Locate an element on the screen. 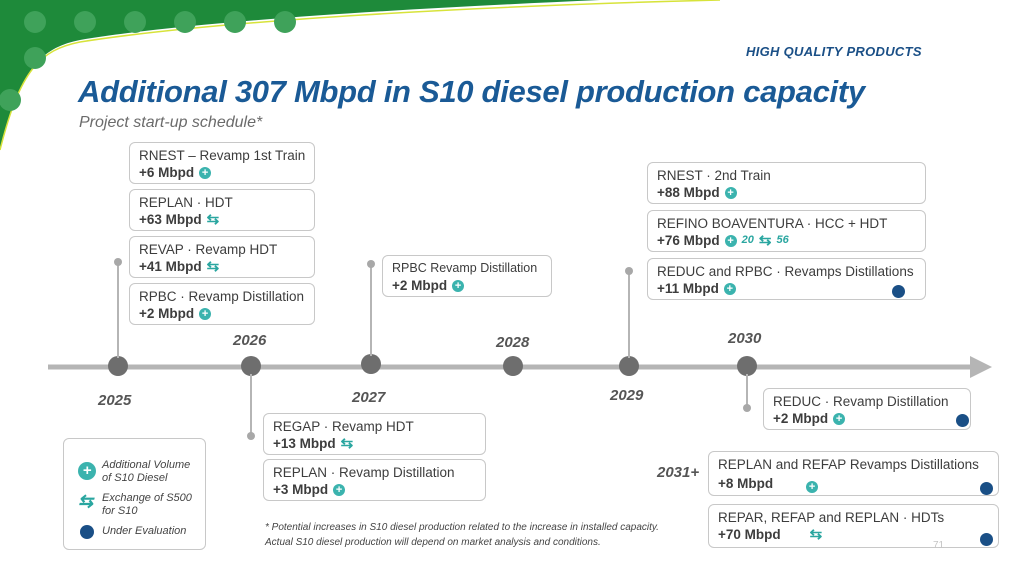  page-number: 71 is located at coordinates (939, 545).